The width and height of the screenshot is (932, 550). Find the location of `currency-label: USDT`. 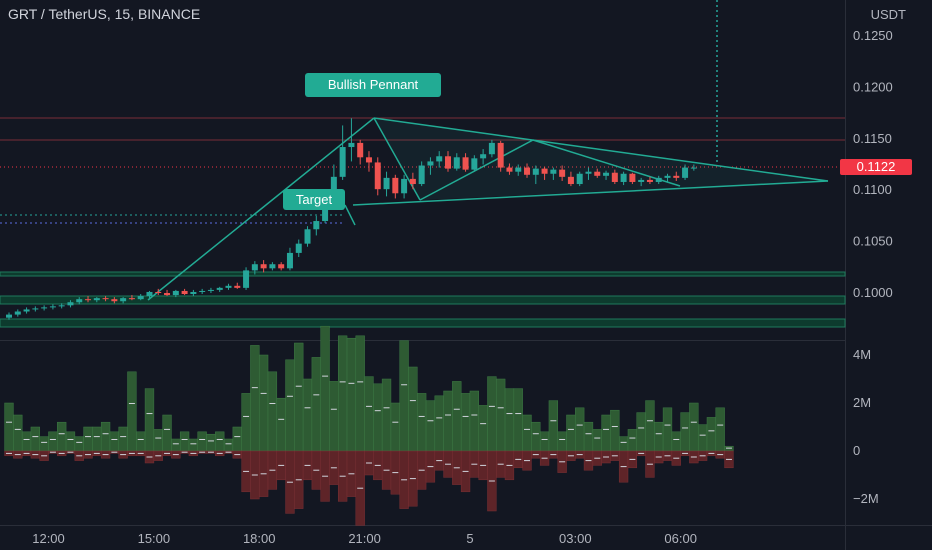

currency-label: USDT is located at coordinates (888, 14).